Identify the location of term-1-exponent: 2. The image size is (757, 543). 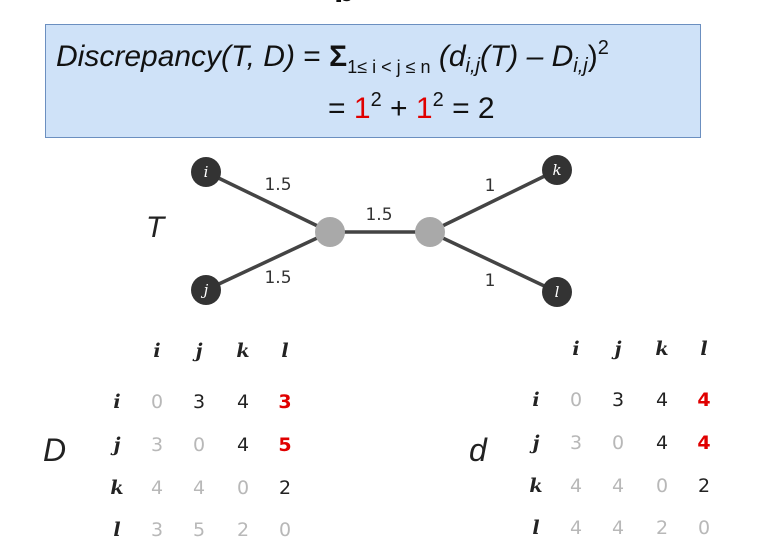
(376, 100).